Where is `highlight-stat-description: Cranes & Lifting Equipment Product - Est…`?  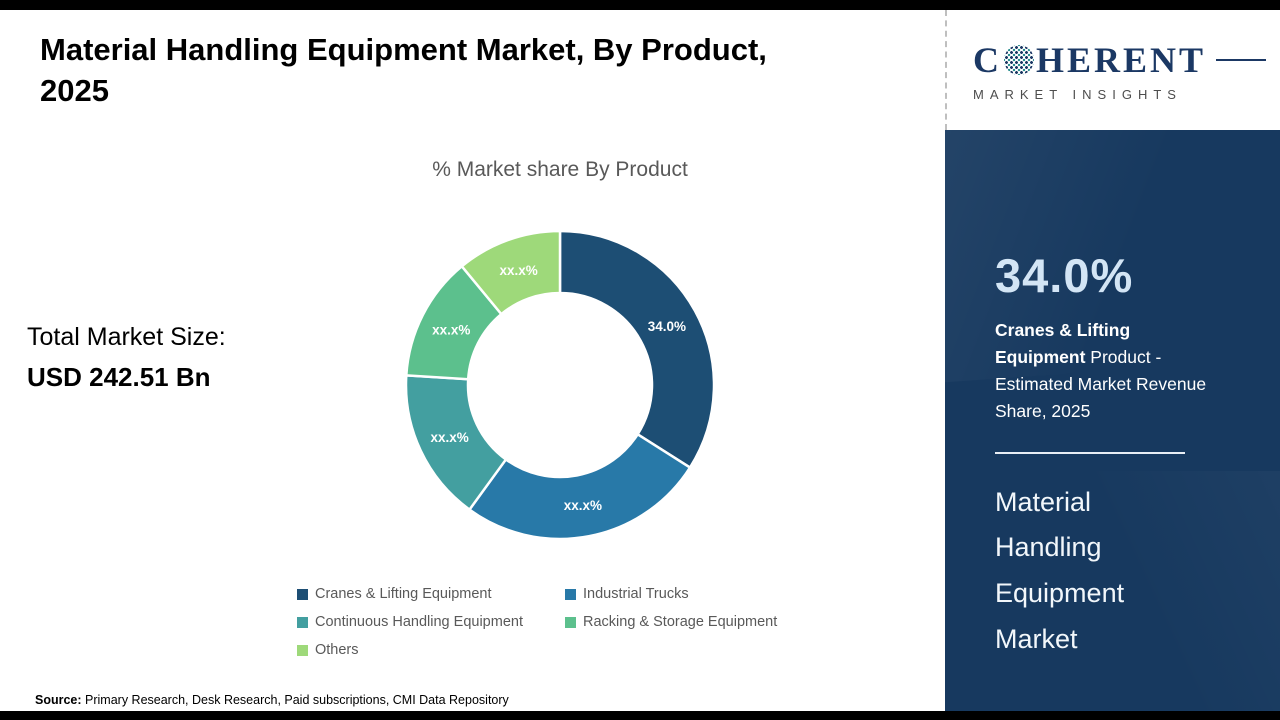
highlight-stat-description: Cranes & Lifting Equipment Product - Est… is located at coordinates (1102, 371).